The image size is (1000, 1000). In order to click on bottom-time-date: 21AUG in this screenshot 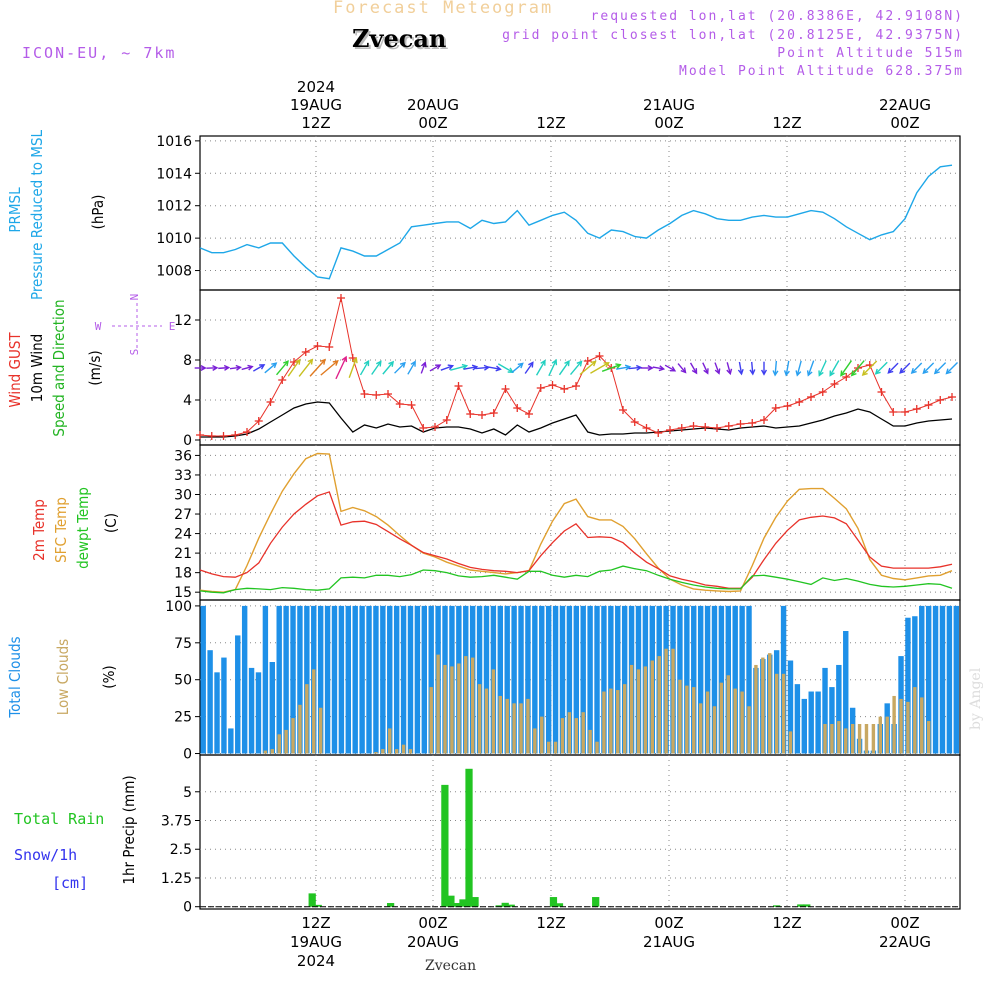, I will do `click(669, 942)`.